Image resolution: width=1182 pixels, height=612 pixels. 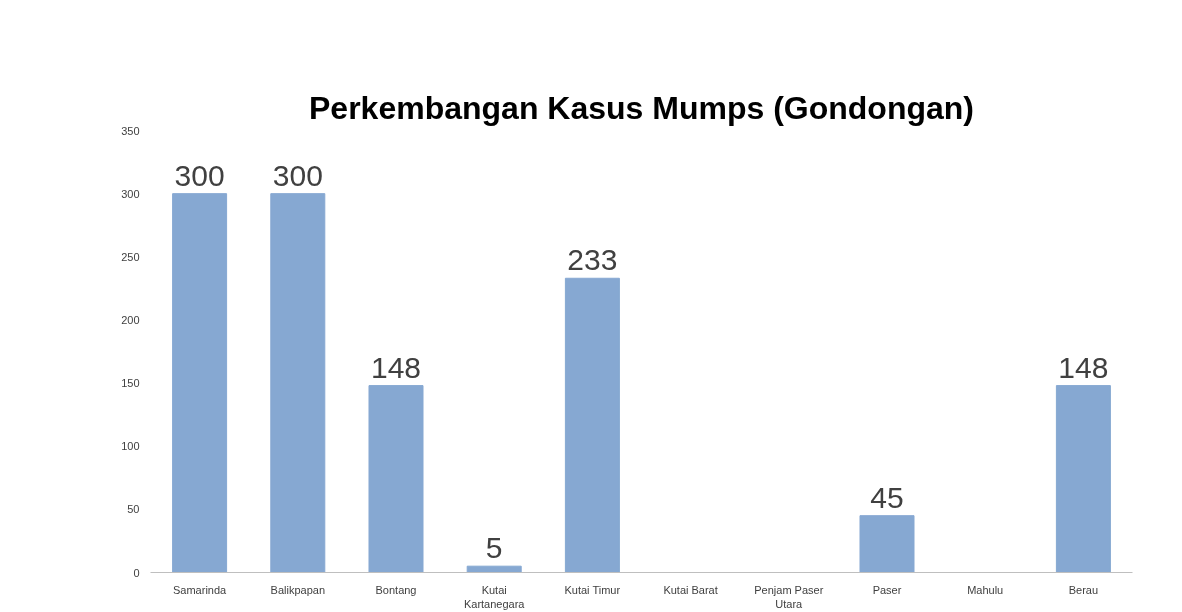 I want to click on y-tick-label: 300, so click(x=130, y=193).